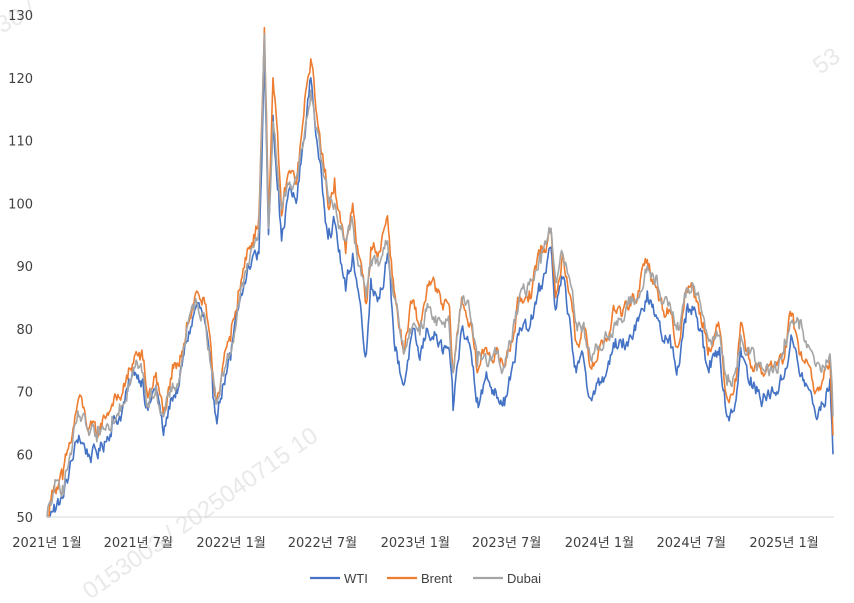  What do you see at coordinates (200, 512) in the screenshot?
I see `watermark-text: 0153003 / 2025040715 10` at bounding box center [200, 512].